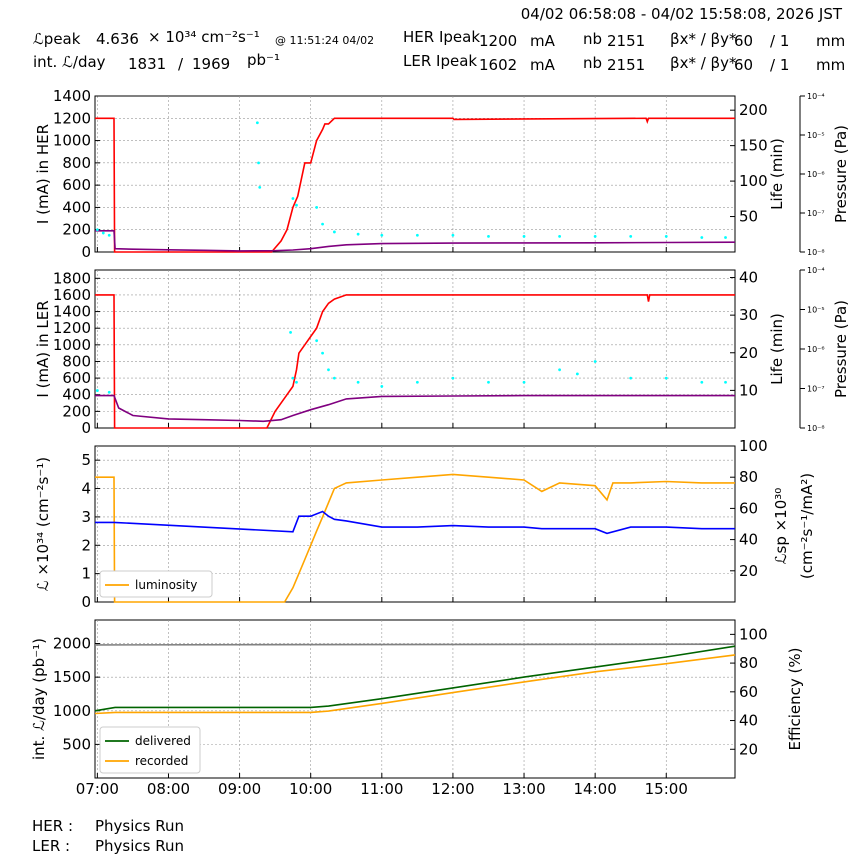  I want to click on y2-tick-label: 150, so click(753, 146).